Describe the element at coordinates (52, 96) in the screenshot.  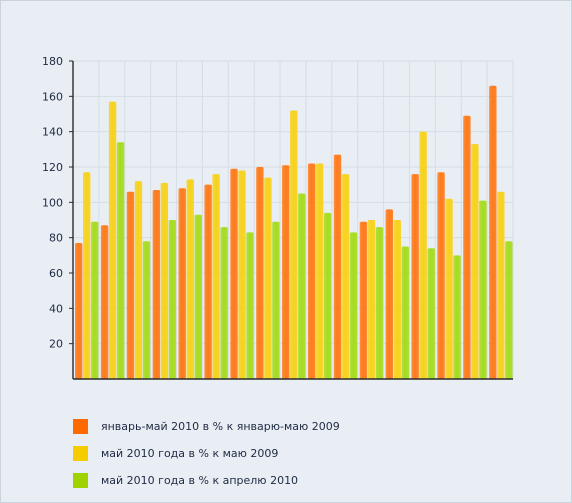
I see `y-tick-label: 160` at that location.